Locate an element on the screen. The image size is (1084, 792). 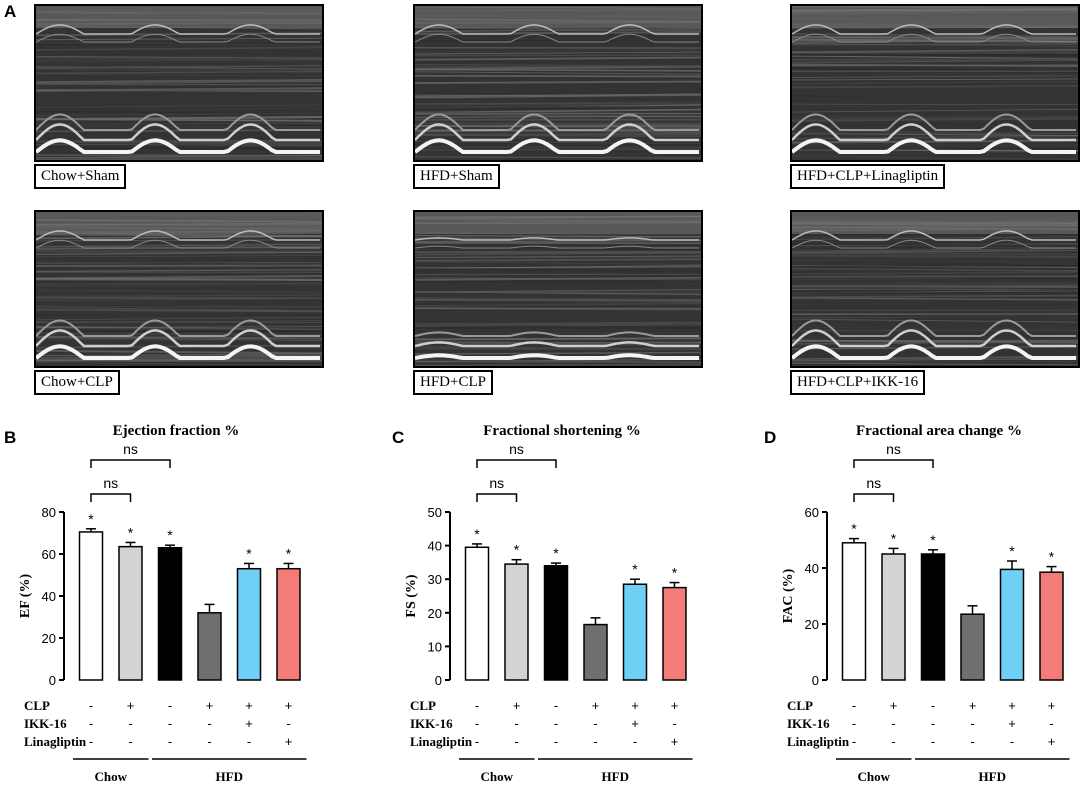
chart-title: Ejection fraction % is located at coordinates (176, 431).